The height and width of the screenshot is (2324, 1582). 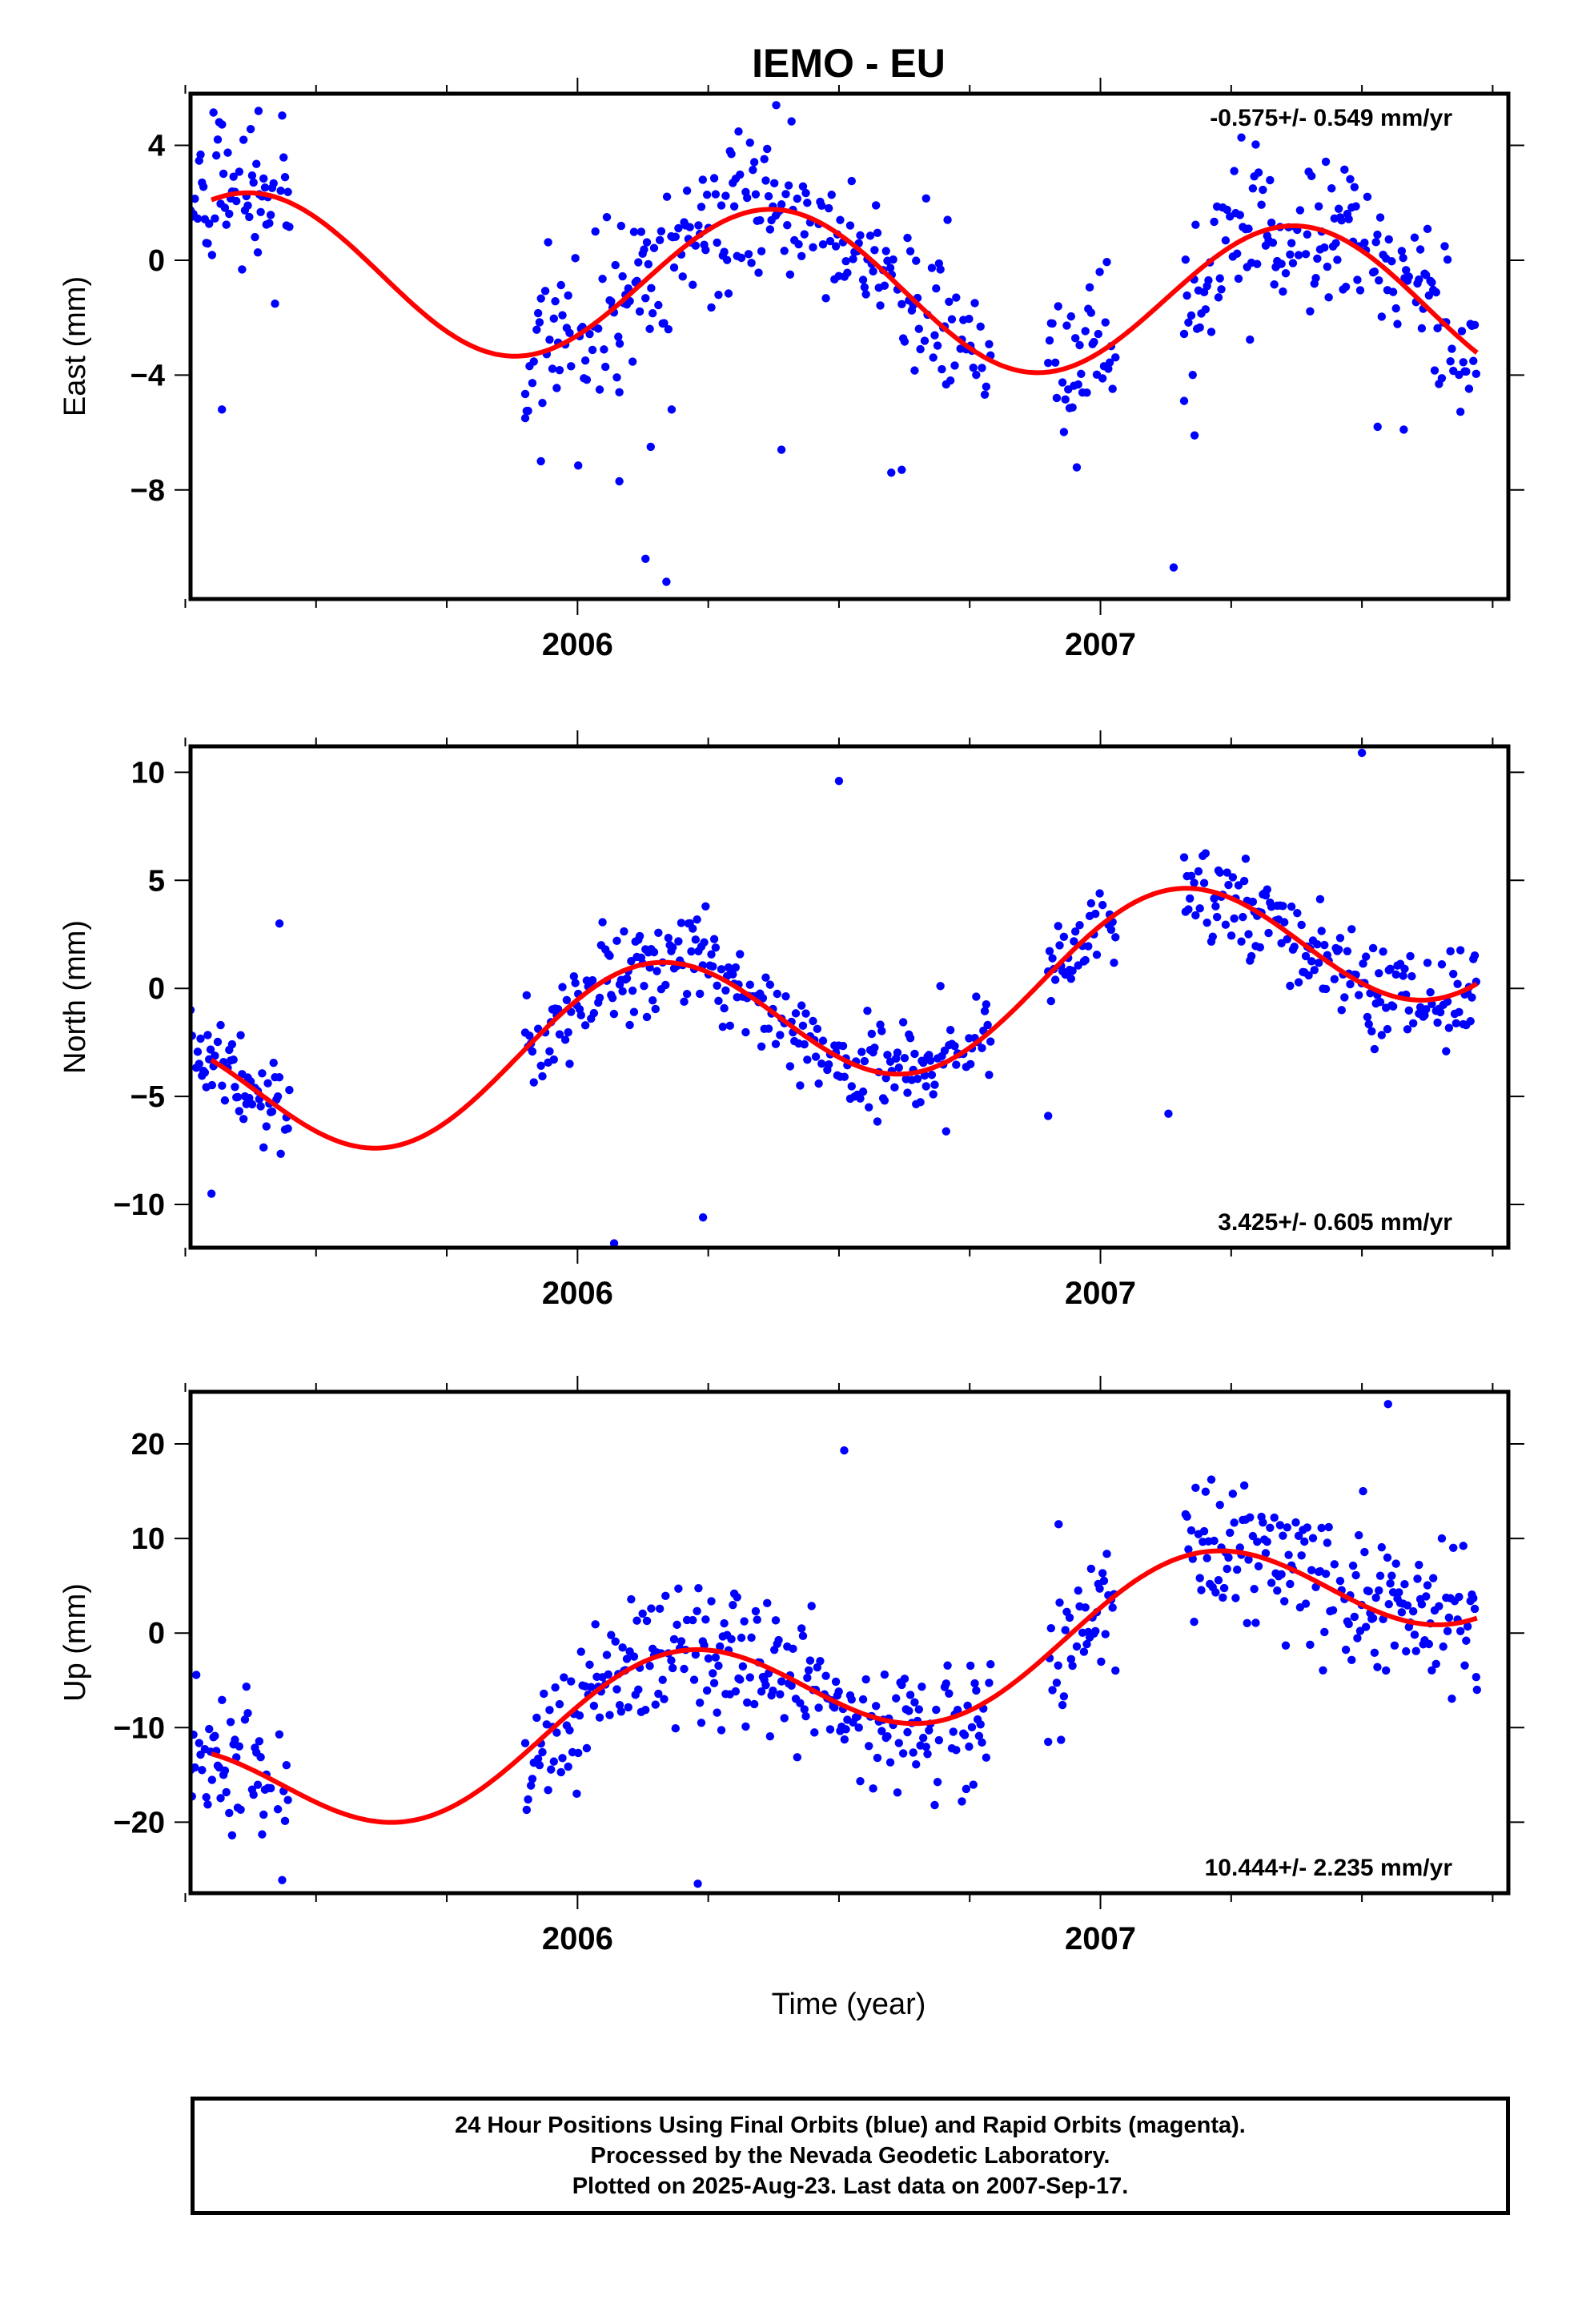 I want to click on y-tick-label: 10, so click(x=148, y=1539).